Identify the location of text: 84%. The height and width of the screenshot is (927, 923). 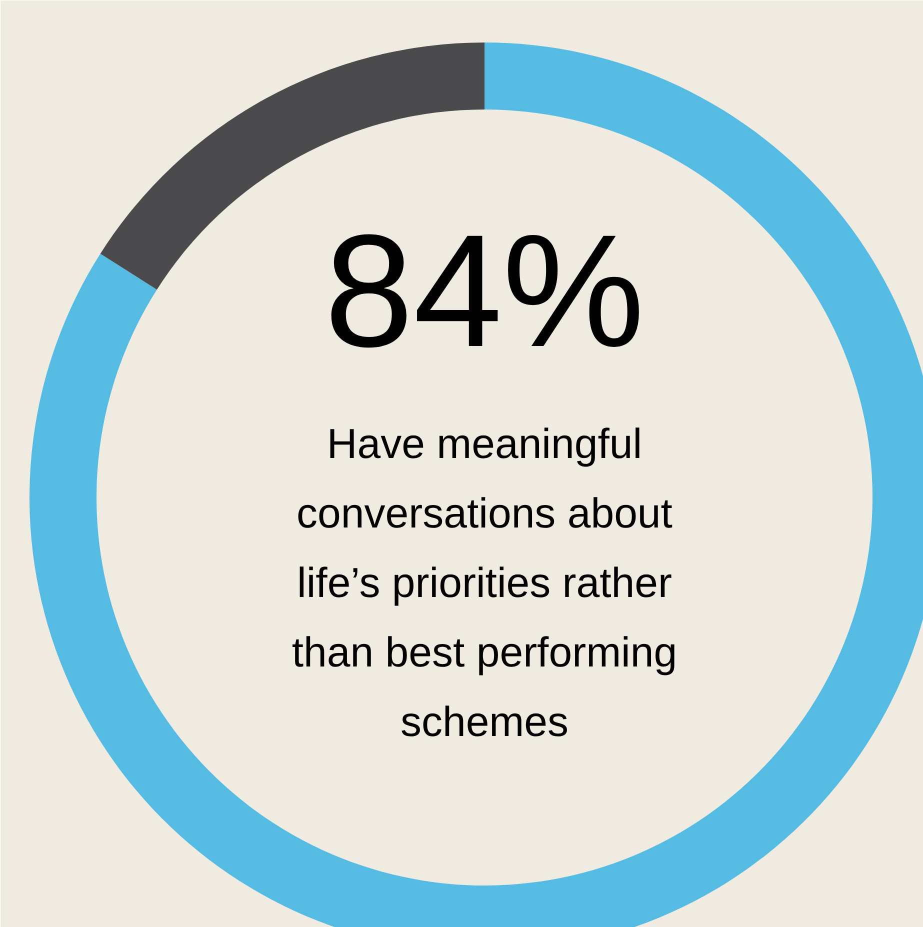
(484, 290).